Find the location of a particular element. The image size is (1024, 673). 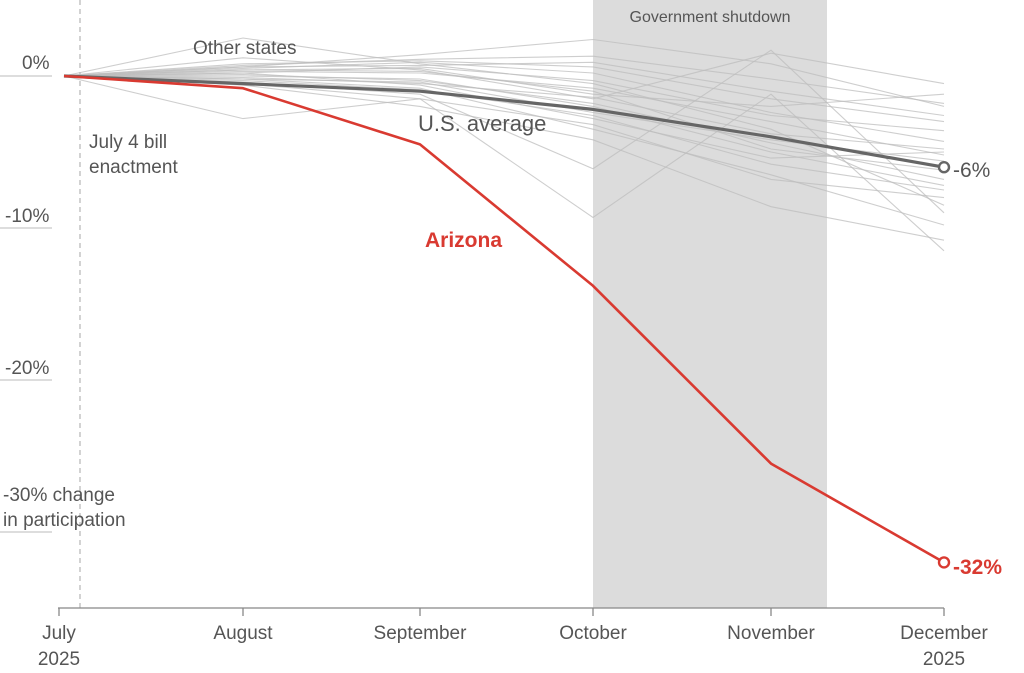

x-tick-marks is located at coordinates (501, 612).